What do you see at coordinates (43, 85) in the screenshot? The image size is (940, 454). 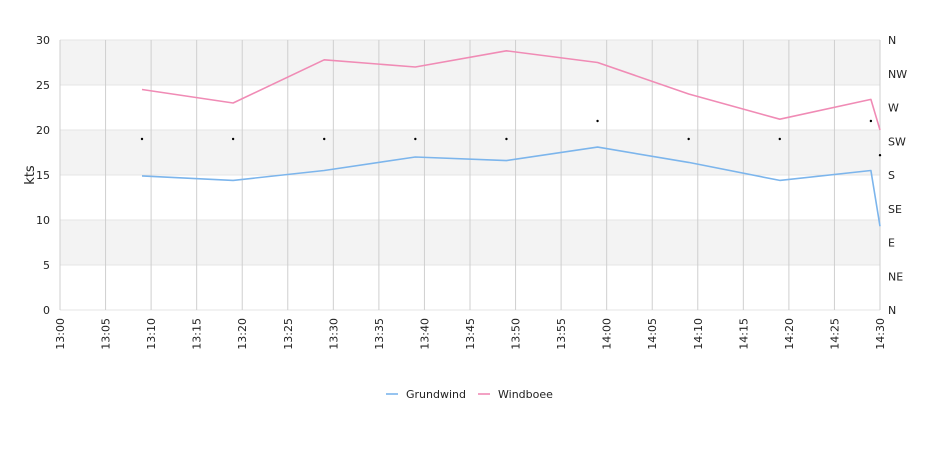 I see `y-tick-label: 25` at bounding box center [43, 85].